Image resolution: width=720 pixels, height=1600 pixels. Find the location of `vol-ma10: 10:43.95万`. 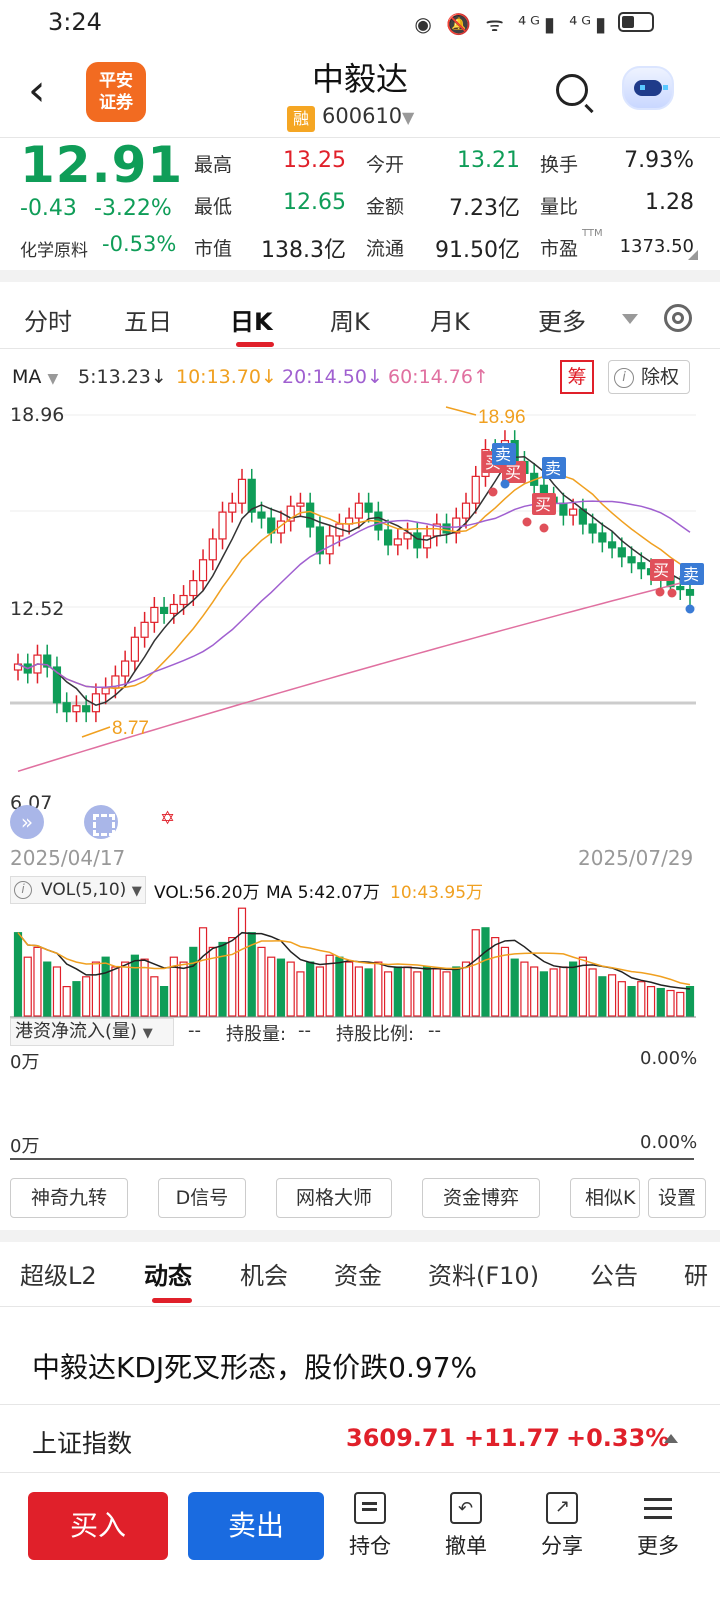

vol-ma10: 10:43.95万 is located at coordinates (437, 893).